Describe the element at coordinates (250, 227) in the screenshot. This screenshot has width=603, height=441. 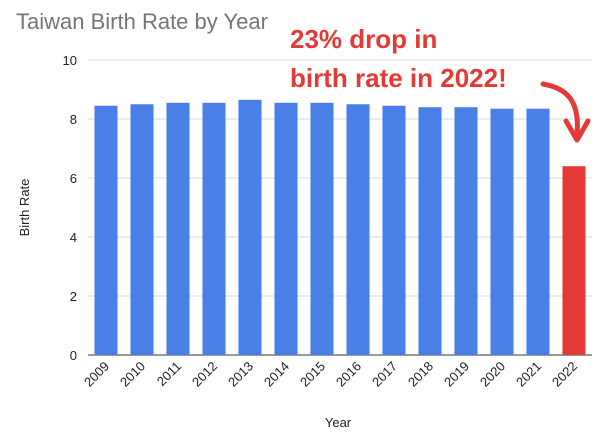
I see `bar-2013` at that location.